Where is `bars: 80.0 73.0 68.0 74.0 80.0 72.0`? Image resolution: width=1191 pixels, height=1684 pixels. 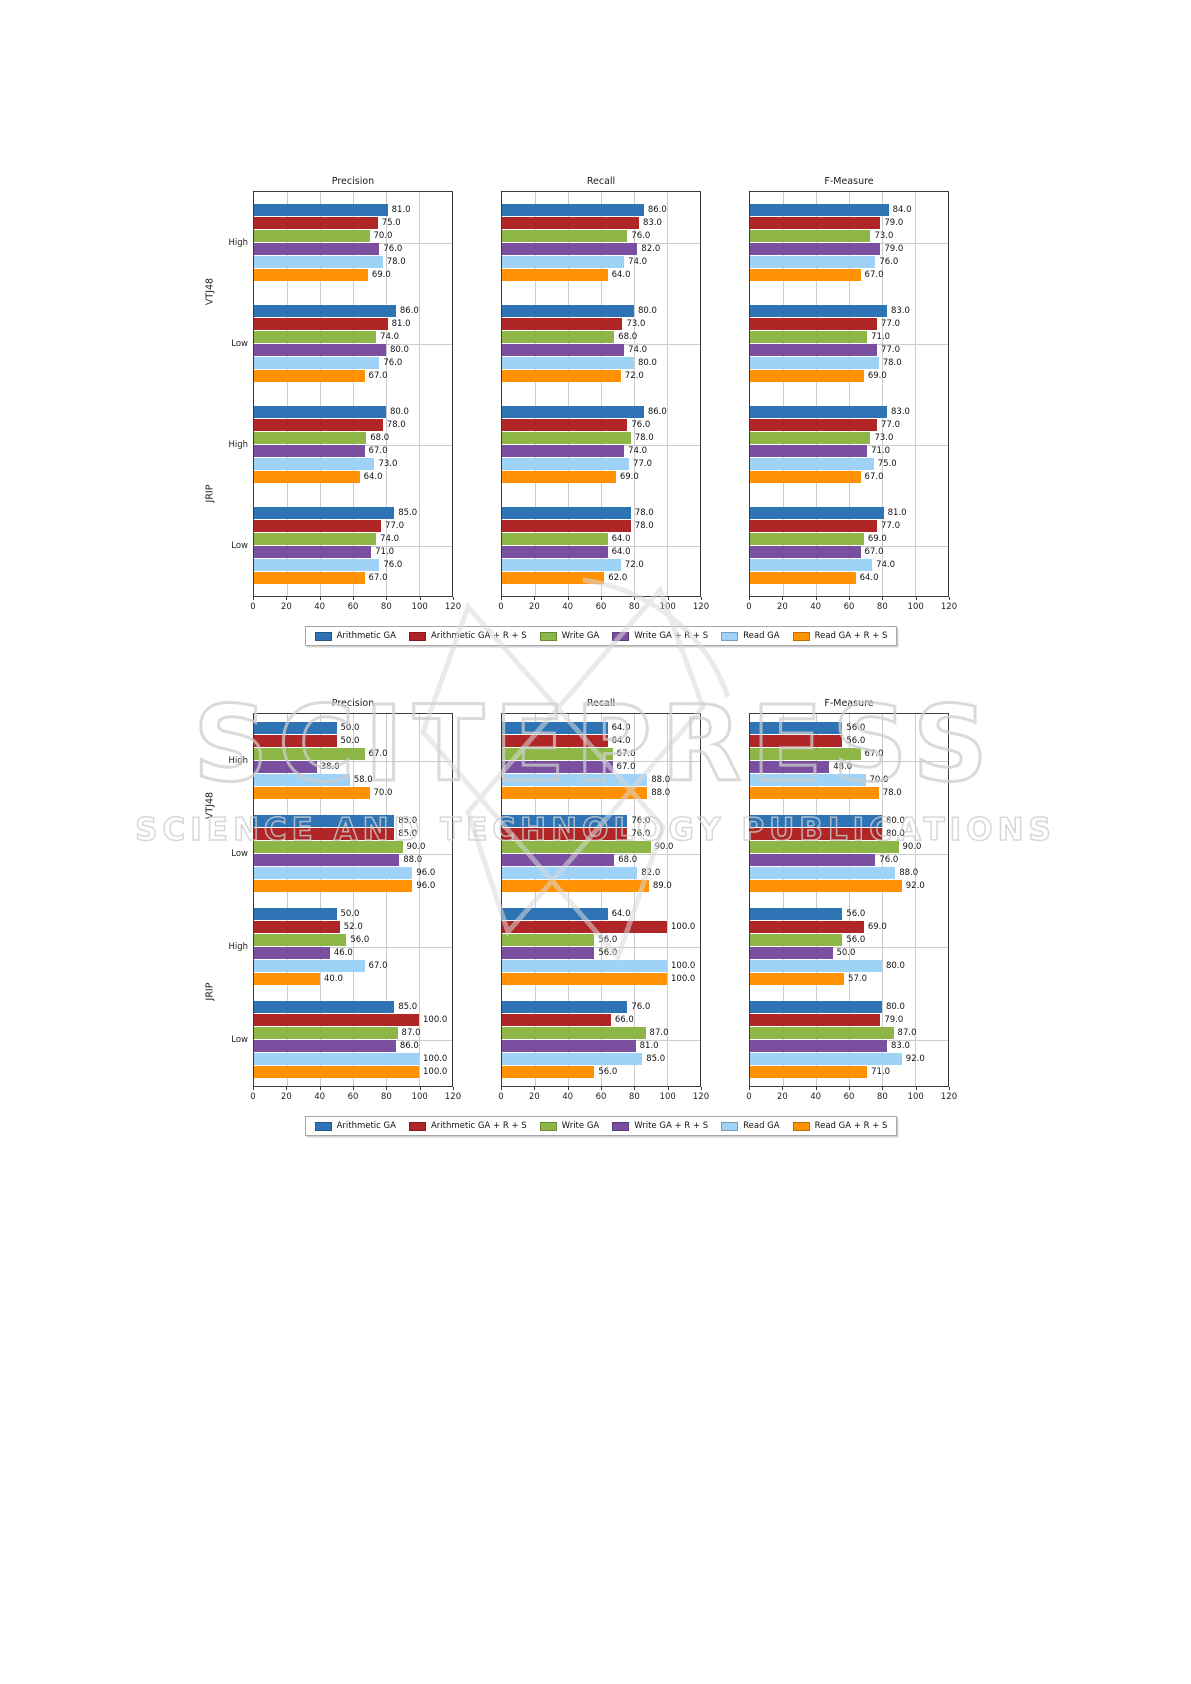
bars: 80.0 73.0 68.0 74.0 80.0 72.0 is located at coordinates (601, 344).